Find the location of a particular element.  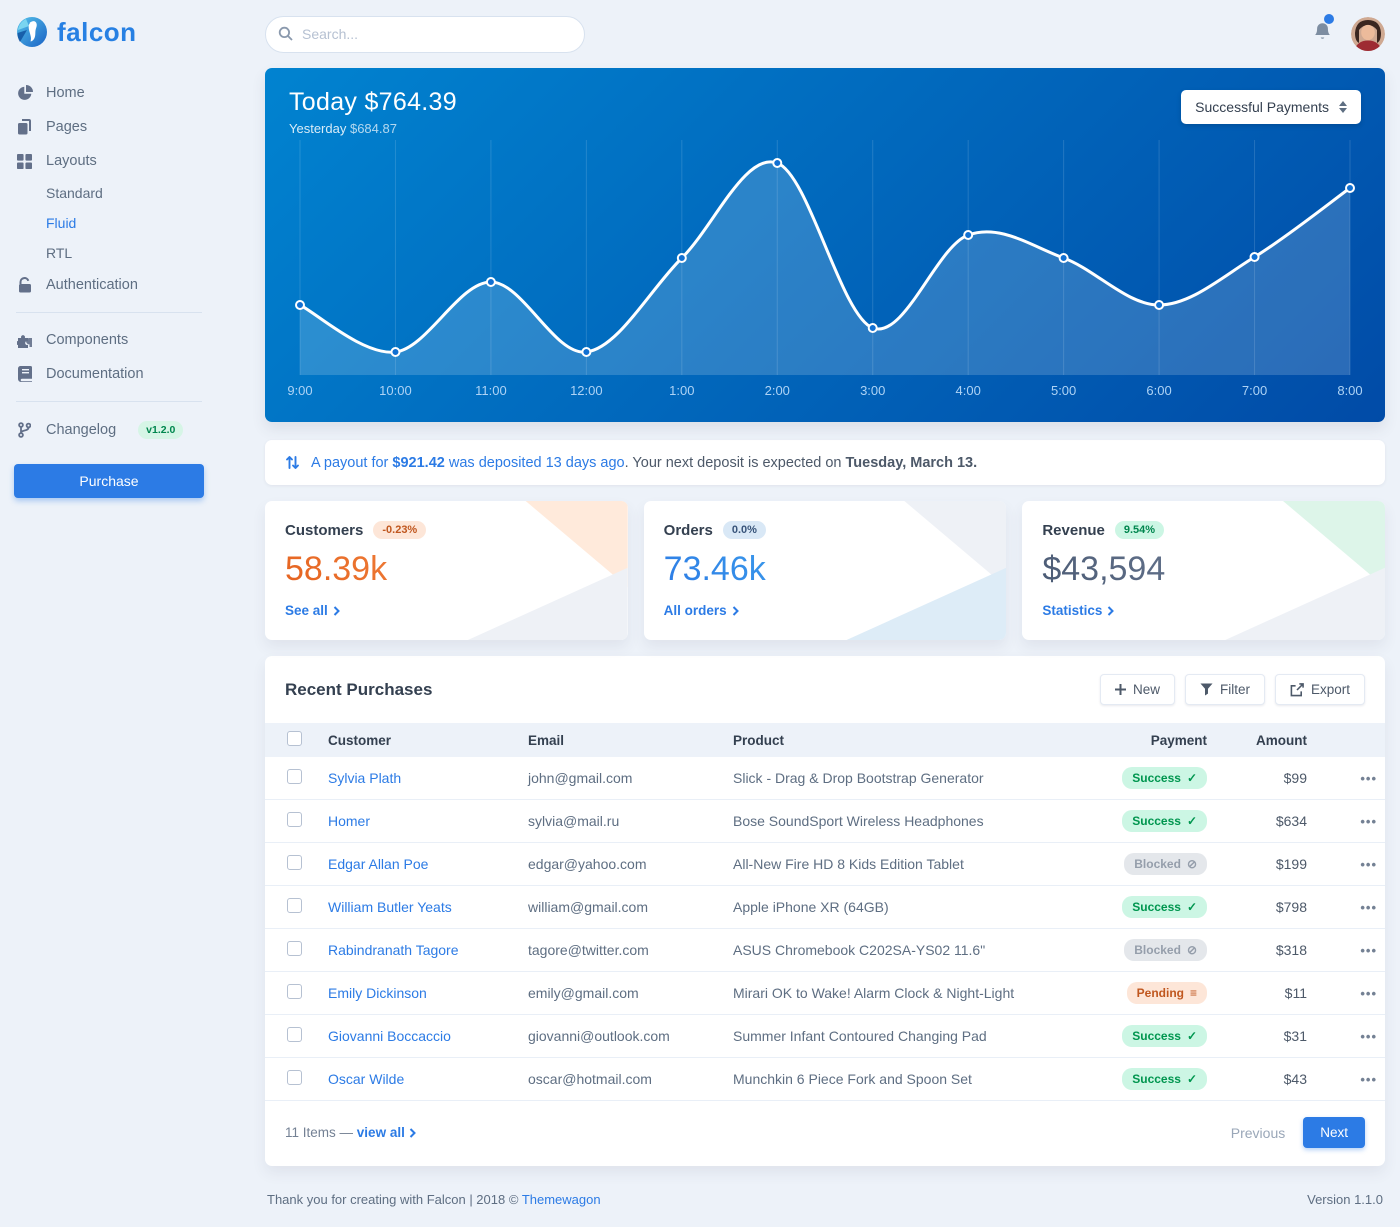

export-button: Export is located at coordinates (1320, 689).